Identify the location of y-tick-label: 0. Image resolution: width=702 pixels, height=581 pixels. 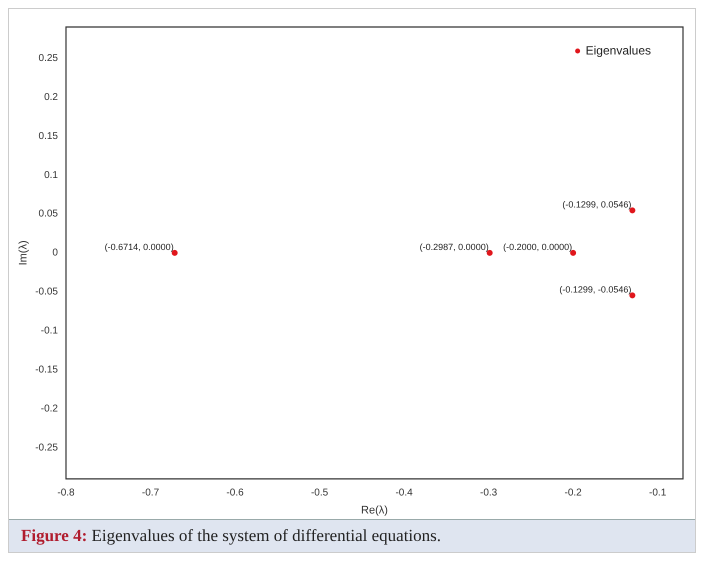
(55, 253).